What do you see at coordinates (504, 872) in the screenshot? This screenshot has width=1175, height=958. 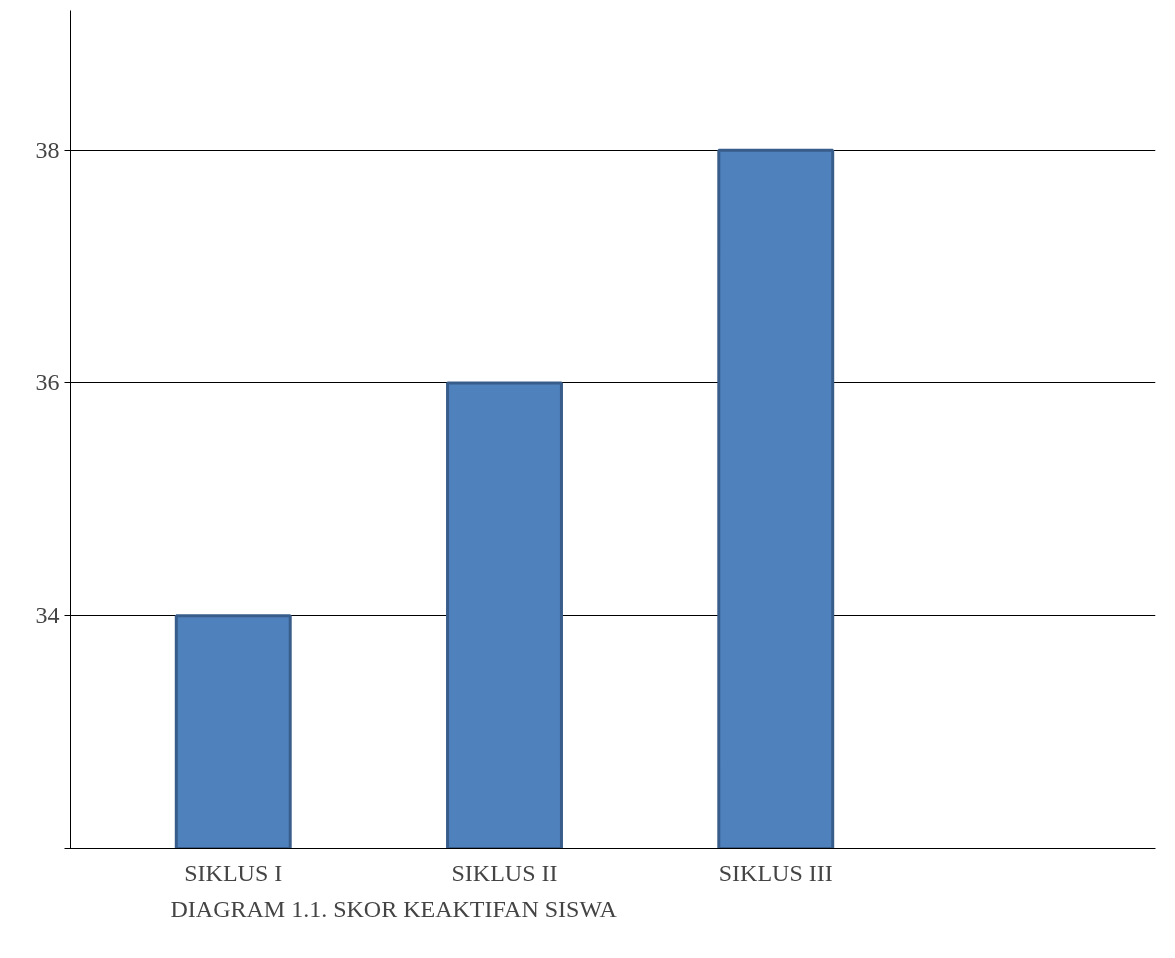 I see `x-tick-label: SIKLUS II` at bounding box center [504, 872].